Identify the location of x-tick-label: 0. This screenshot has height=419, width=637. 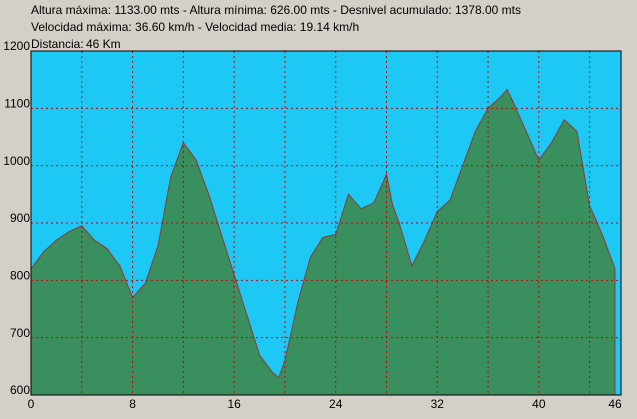
(31, 404).